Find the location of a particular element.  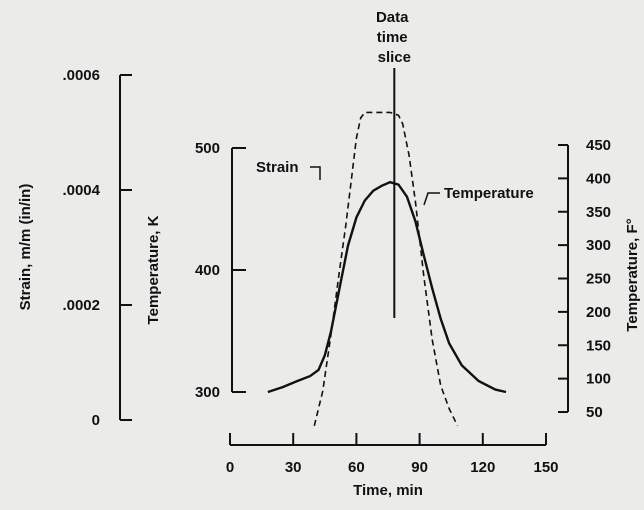

kelvin-axis: 300 400 500 Temperature, K is located at coordinates (195, 270).